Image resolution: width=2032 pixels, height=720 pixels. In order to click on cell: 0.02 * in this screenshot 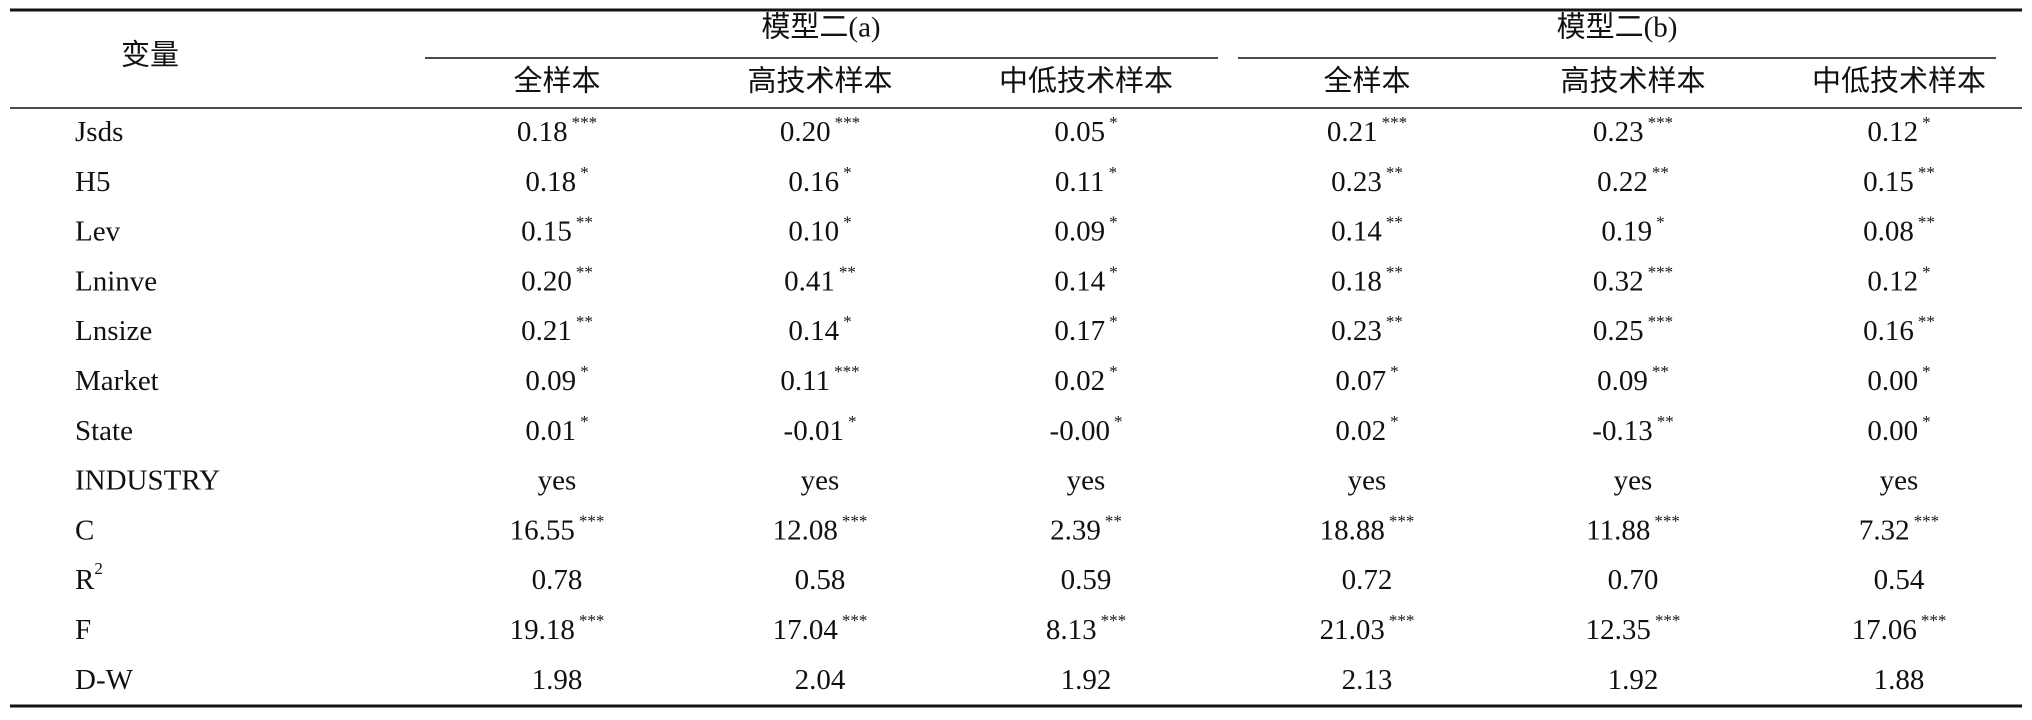, I will do `click(1085, 379)`.